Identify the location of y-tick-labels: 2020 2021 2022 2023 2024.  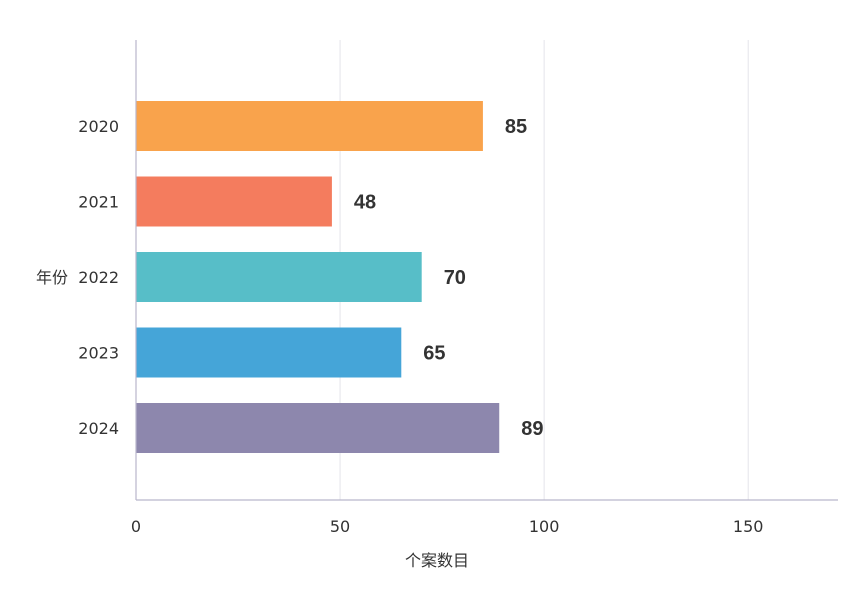
(98, 277).